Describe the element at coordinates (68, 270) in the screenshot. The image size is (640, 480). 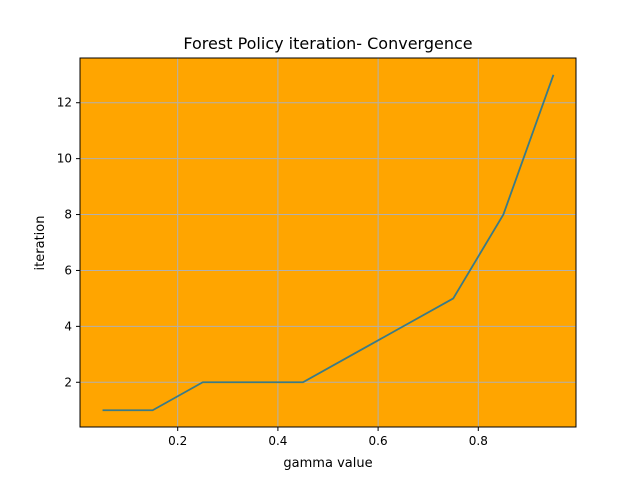
I see `y-tick-label: 6` at that location.